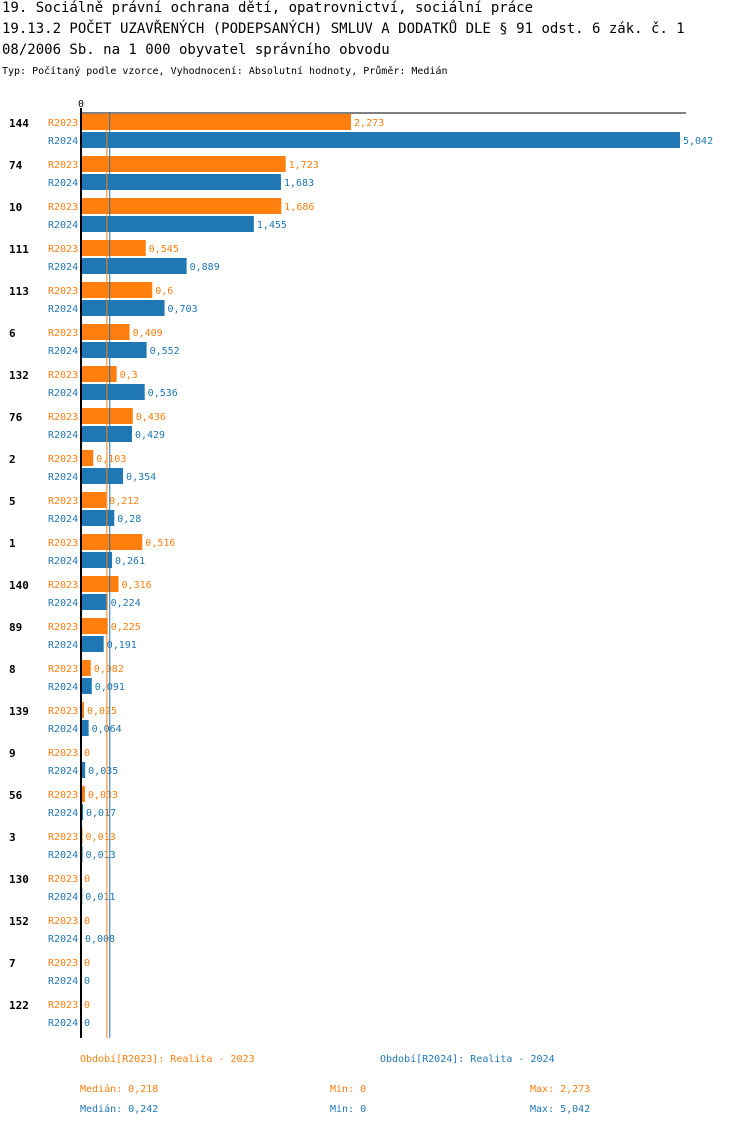  What do you see at coordinates (111, 459) in the screenshot?
I see `data-label-r2023: 0,103` at bounding box center [111, 459].